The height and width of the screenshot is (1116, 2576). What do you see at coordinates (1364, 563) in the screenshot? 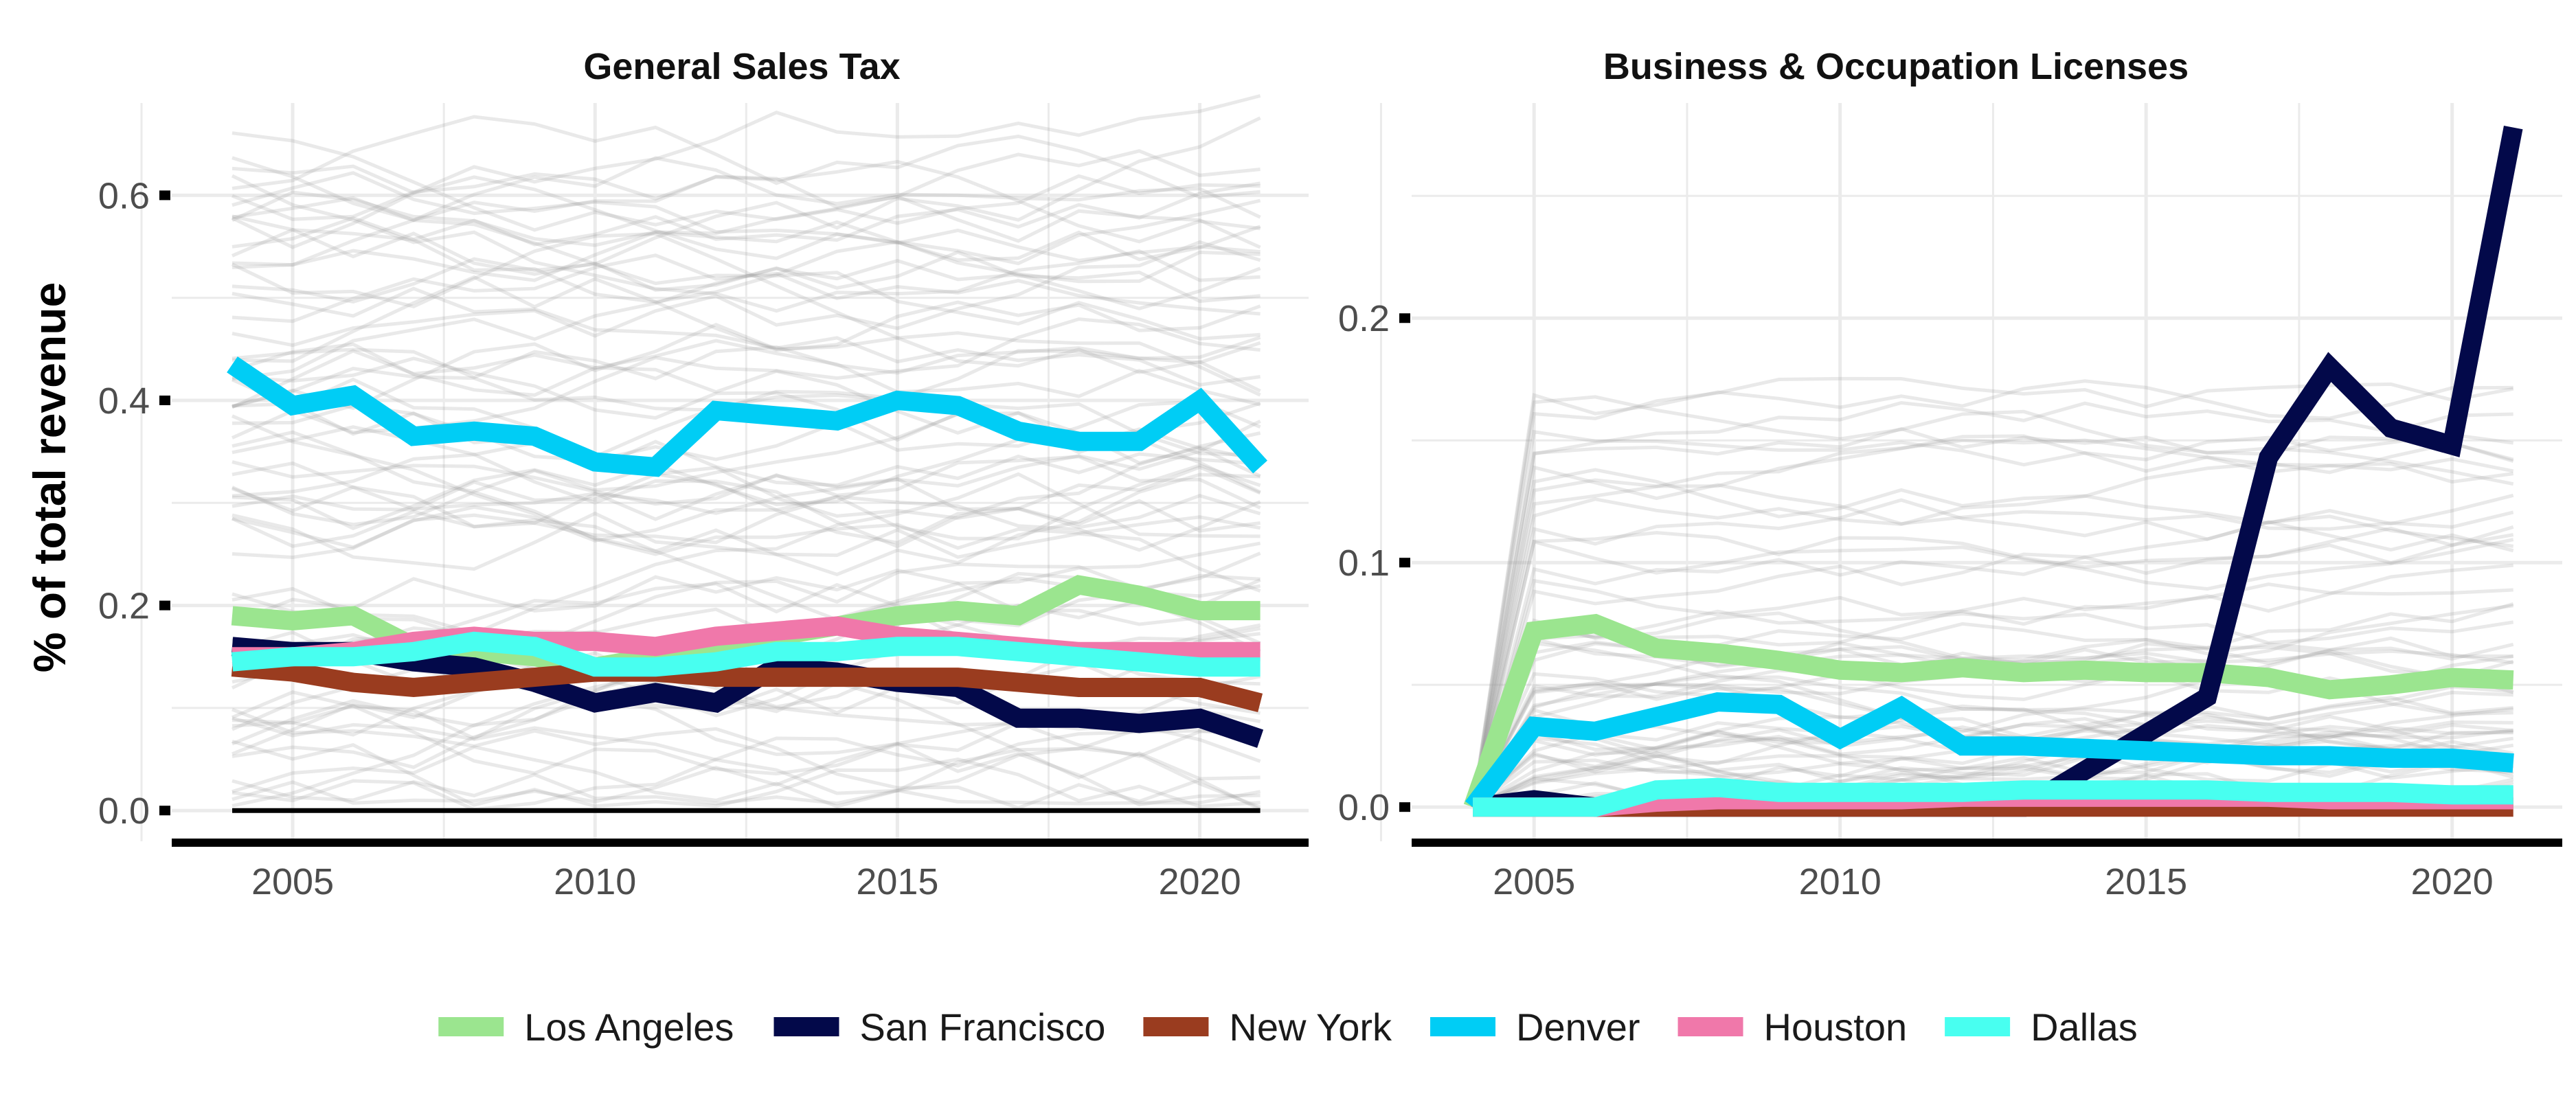
I see `y-tick-label: 0.1` at bounding box center [1364, 563].